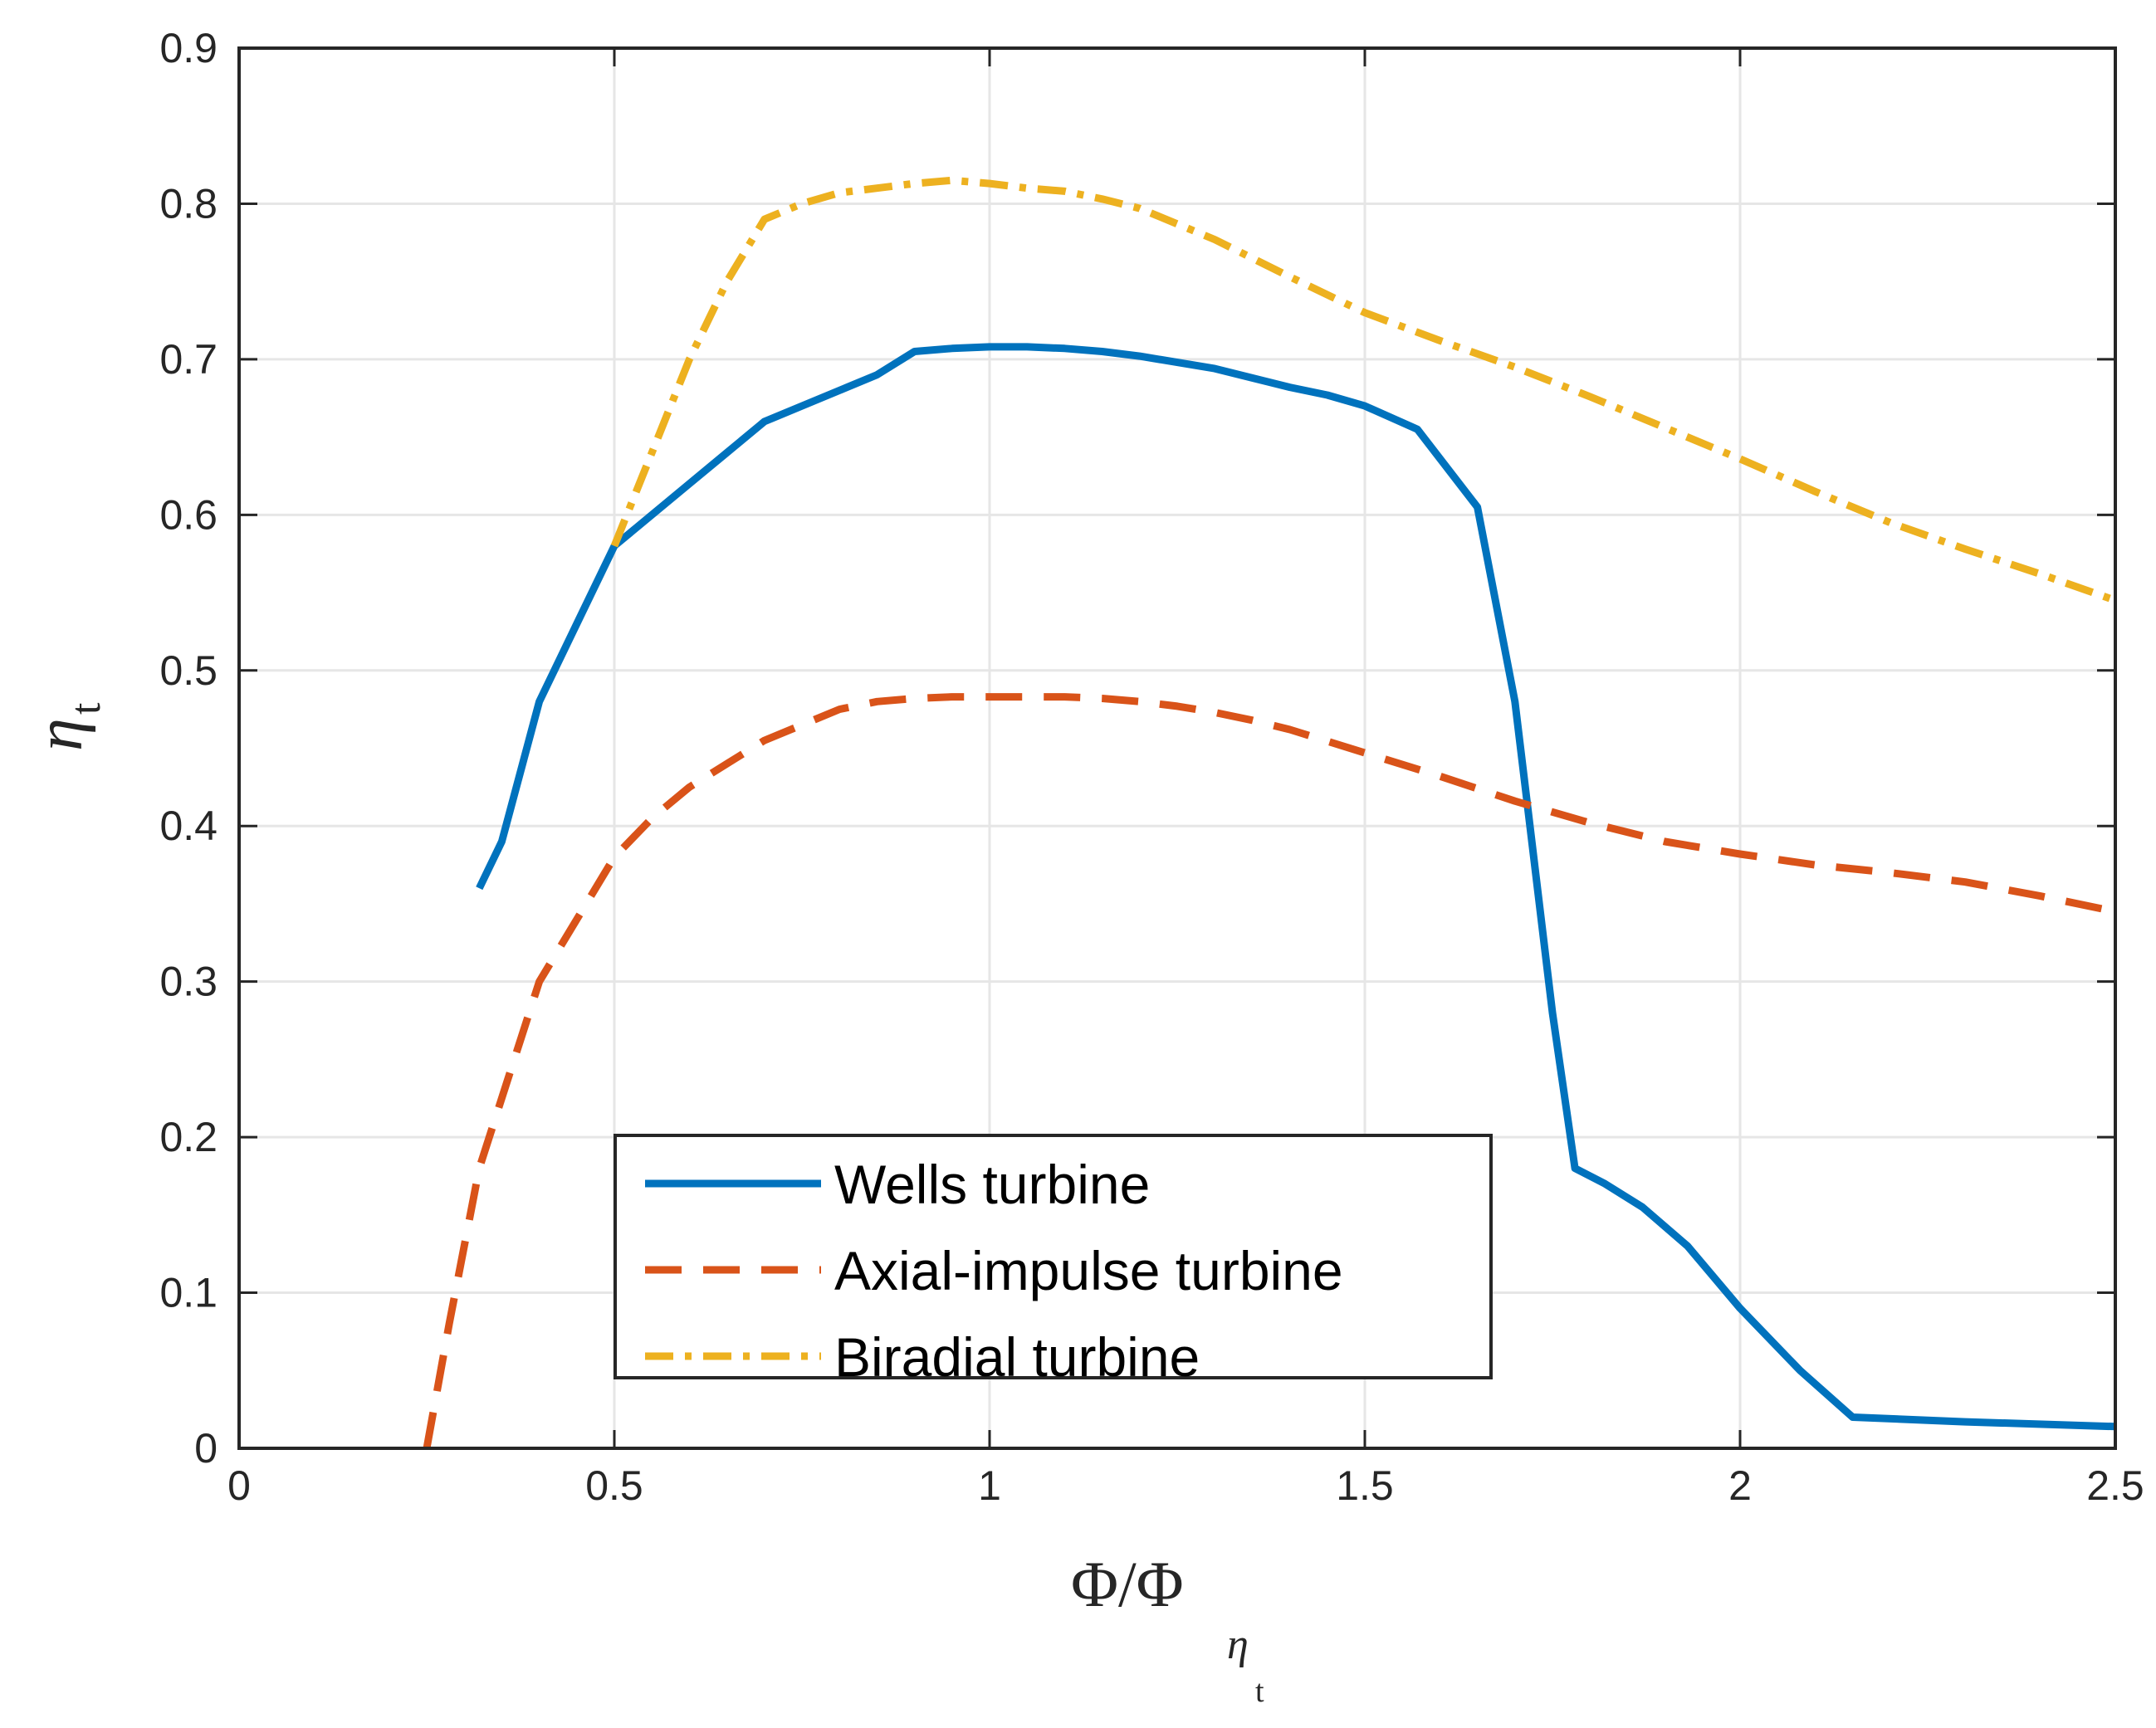 This screenshot has height=1728, width=2156. Describe the element at coordinates (239, 1485) in the screenshot. I see `x-tick-label: 0` at that location.